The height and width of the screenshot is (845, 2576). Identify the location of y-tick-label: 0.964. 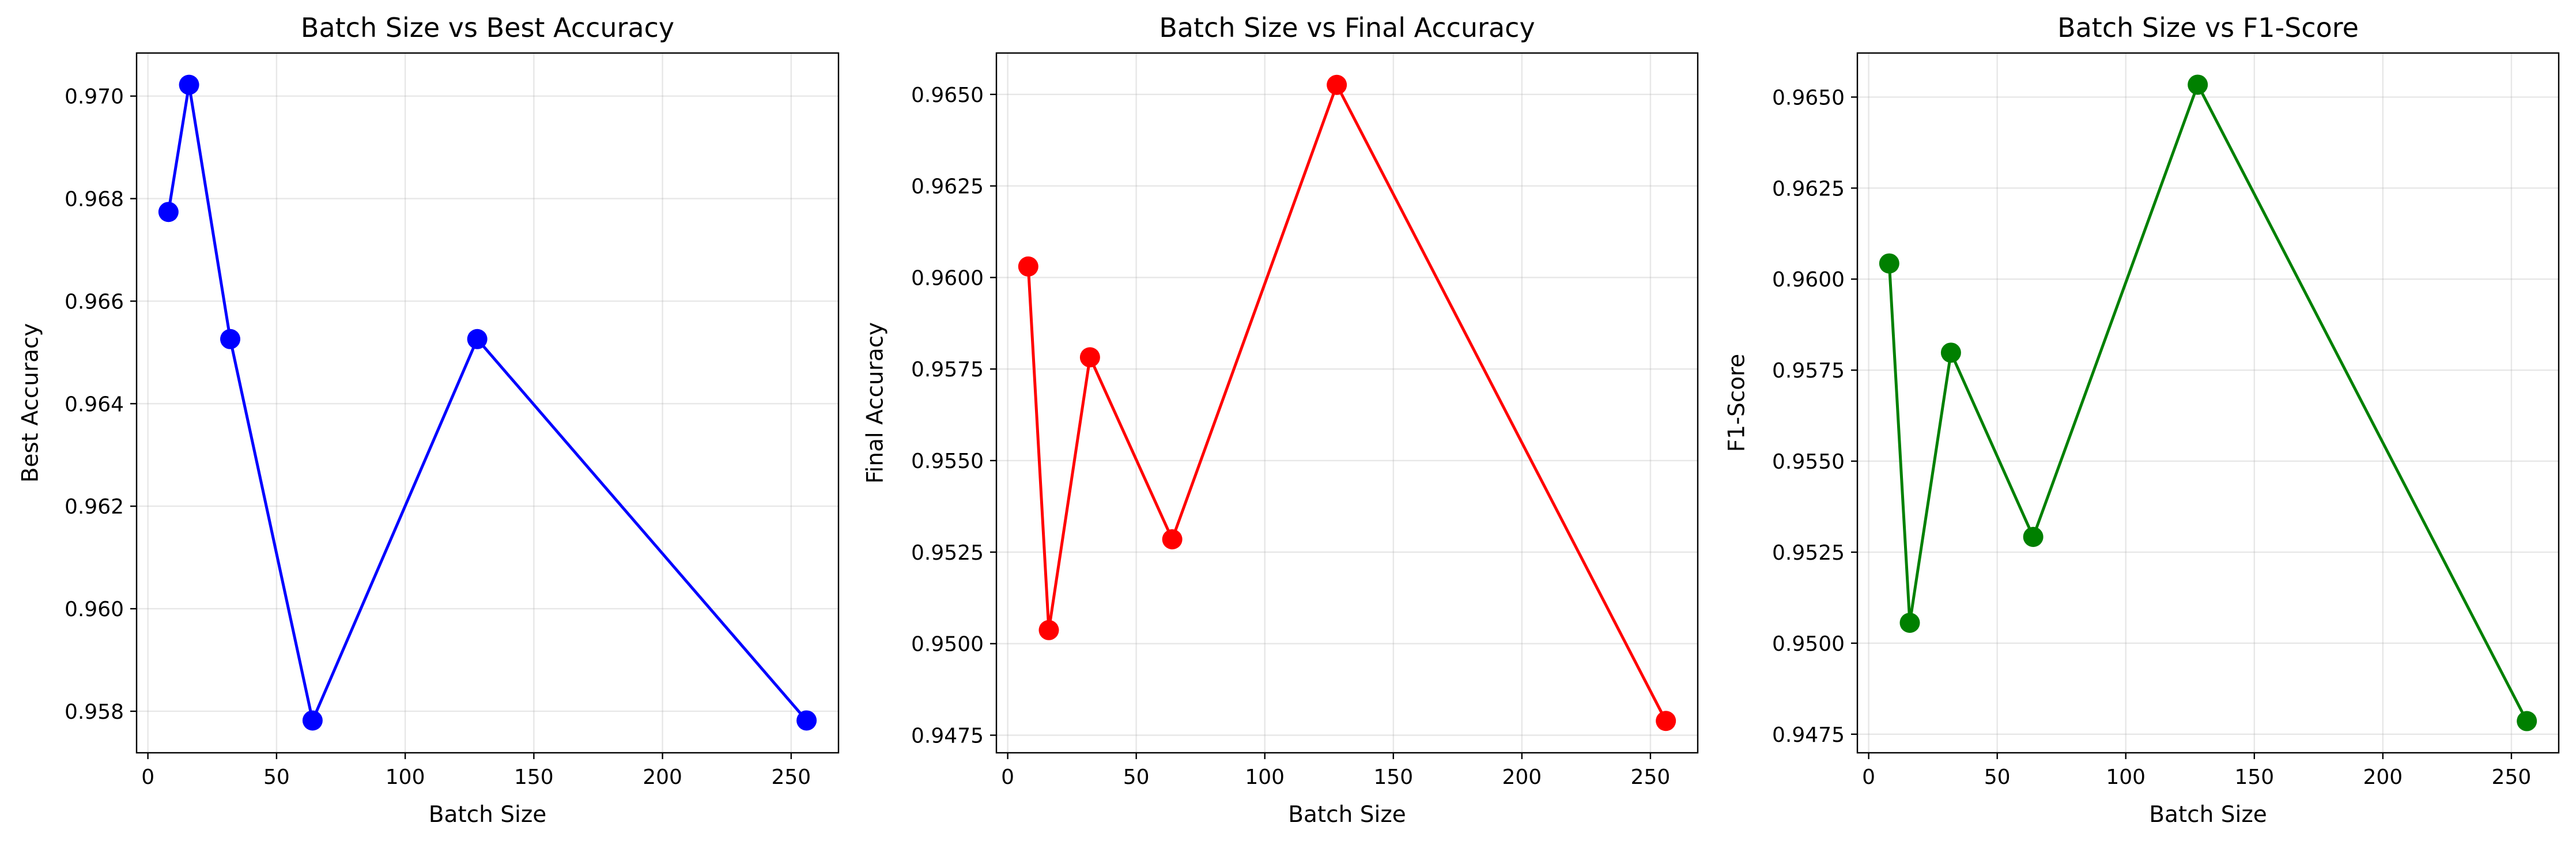
(94, 404).